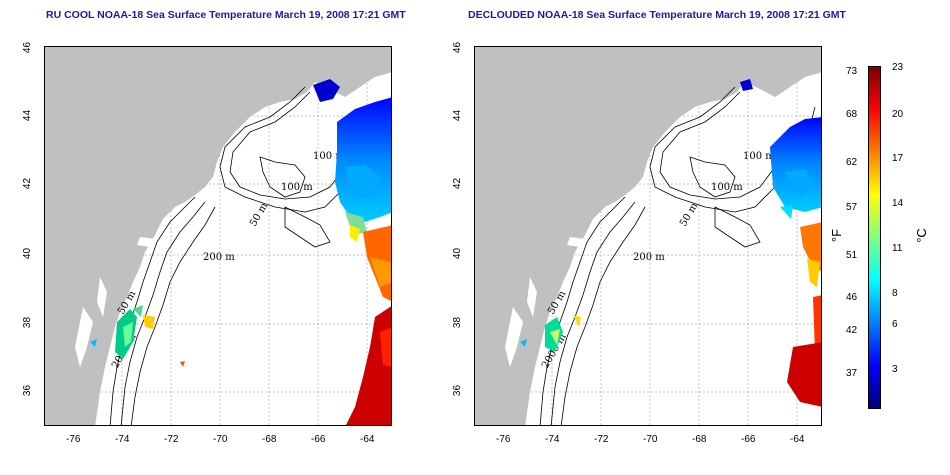 The height and width of the screenshot is (475, 950). Describe the element at coordinates (898, 203) in the screenshot. I see `celsius-tick-label: 14` at that location.